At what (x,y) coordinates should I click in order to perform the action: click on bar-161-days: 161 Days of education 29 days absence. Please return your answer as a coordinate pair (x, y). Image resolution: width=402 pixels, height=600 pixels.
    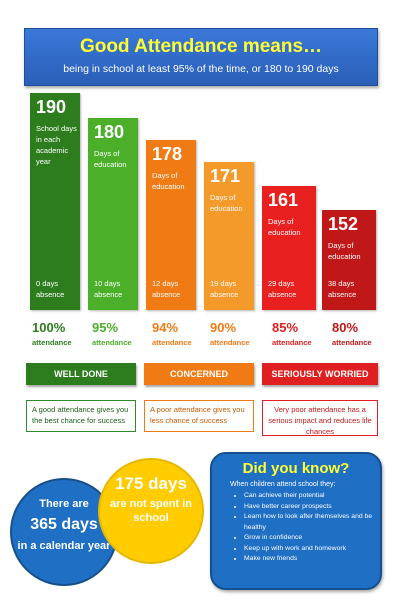
    Looking at the image, I should click on (289, 248).